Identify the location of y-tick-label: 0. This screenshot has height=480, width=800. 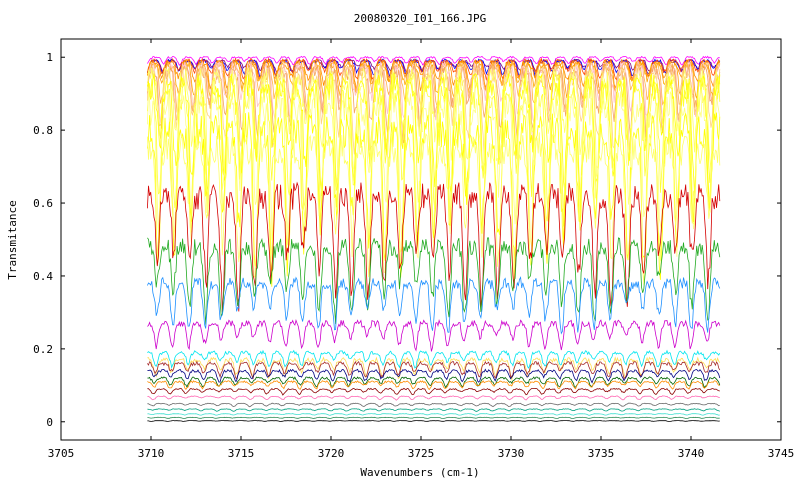
(49, 422).